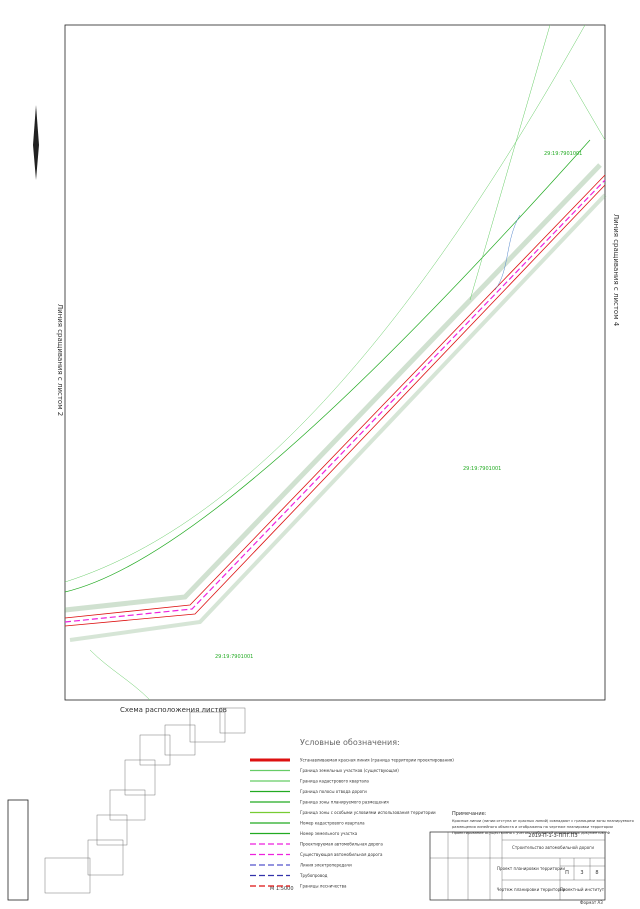 This screenshot has height=909, width=640. I want to click on legend-label: Границы лесничества, so click(323, 886).